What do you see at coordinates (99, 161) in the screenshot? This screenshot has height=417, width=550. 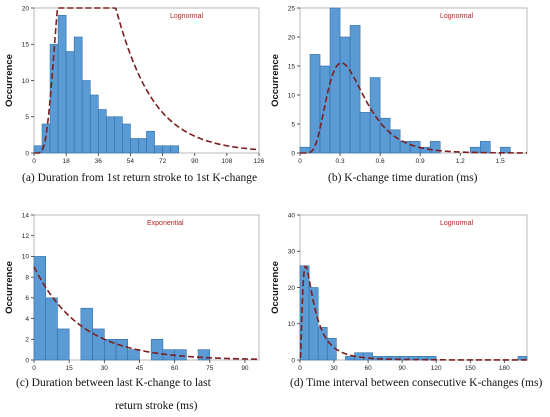 I see `x-tick-label: 36` at bounding box center [99, 161].